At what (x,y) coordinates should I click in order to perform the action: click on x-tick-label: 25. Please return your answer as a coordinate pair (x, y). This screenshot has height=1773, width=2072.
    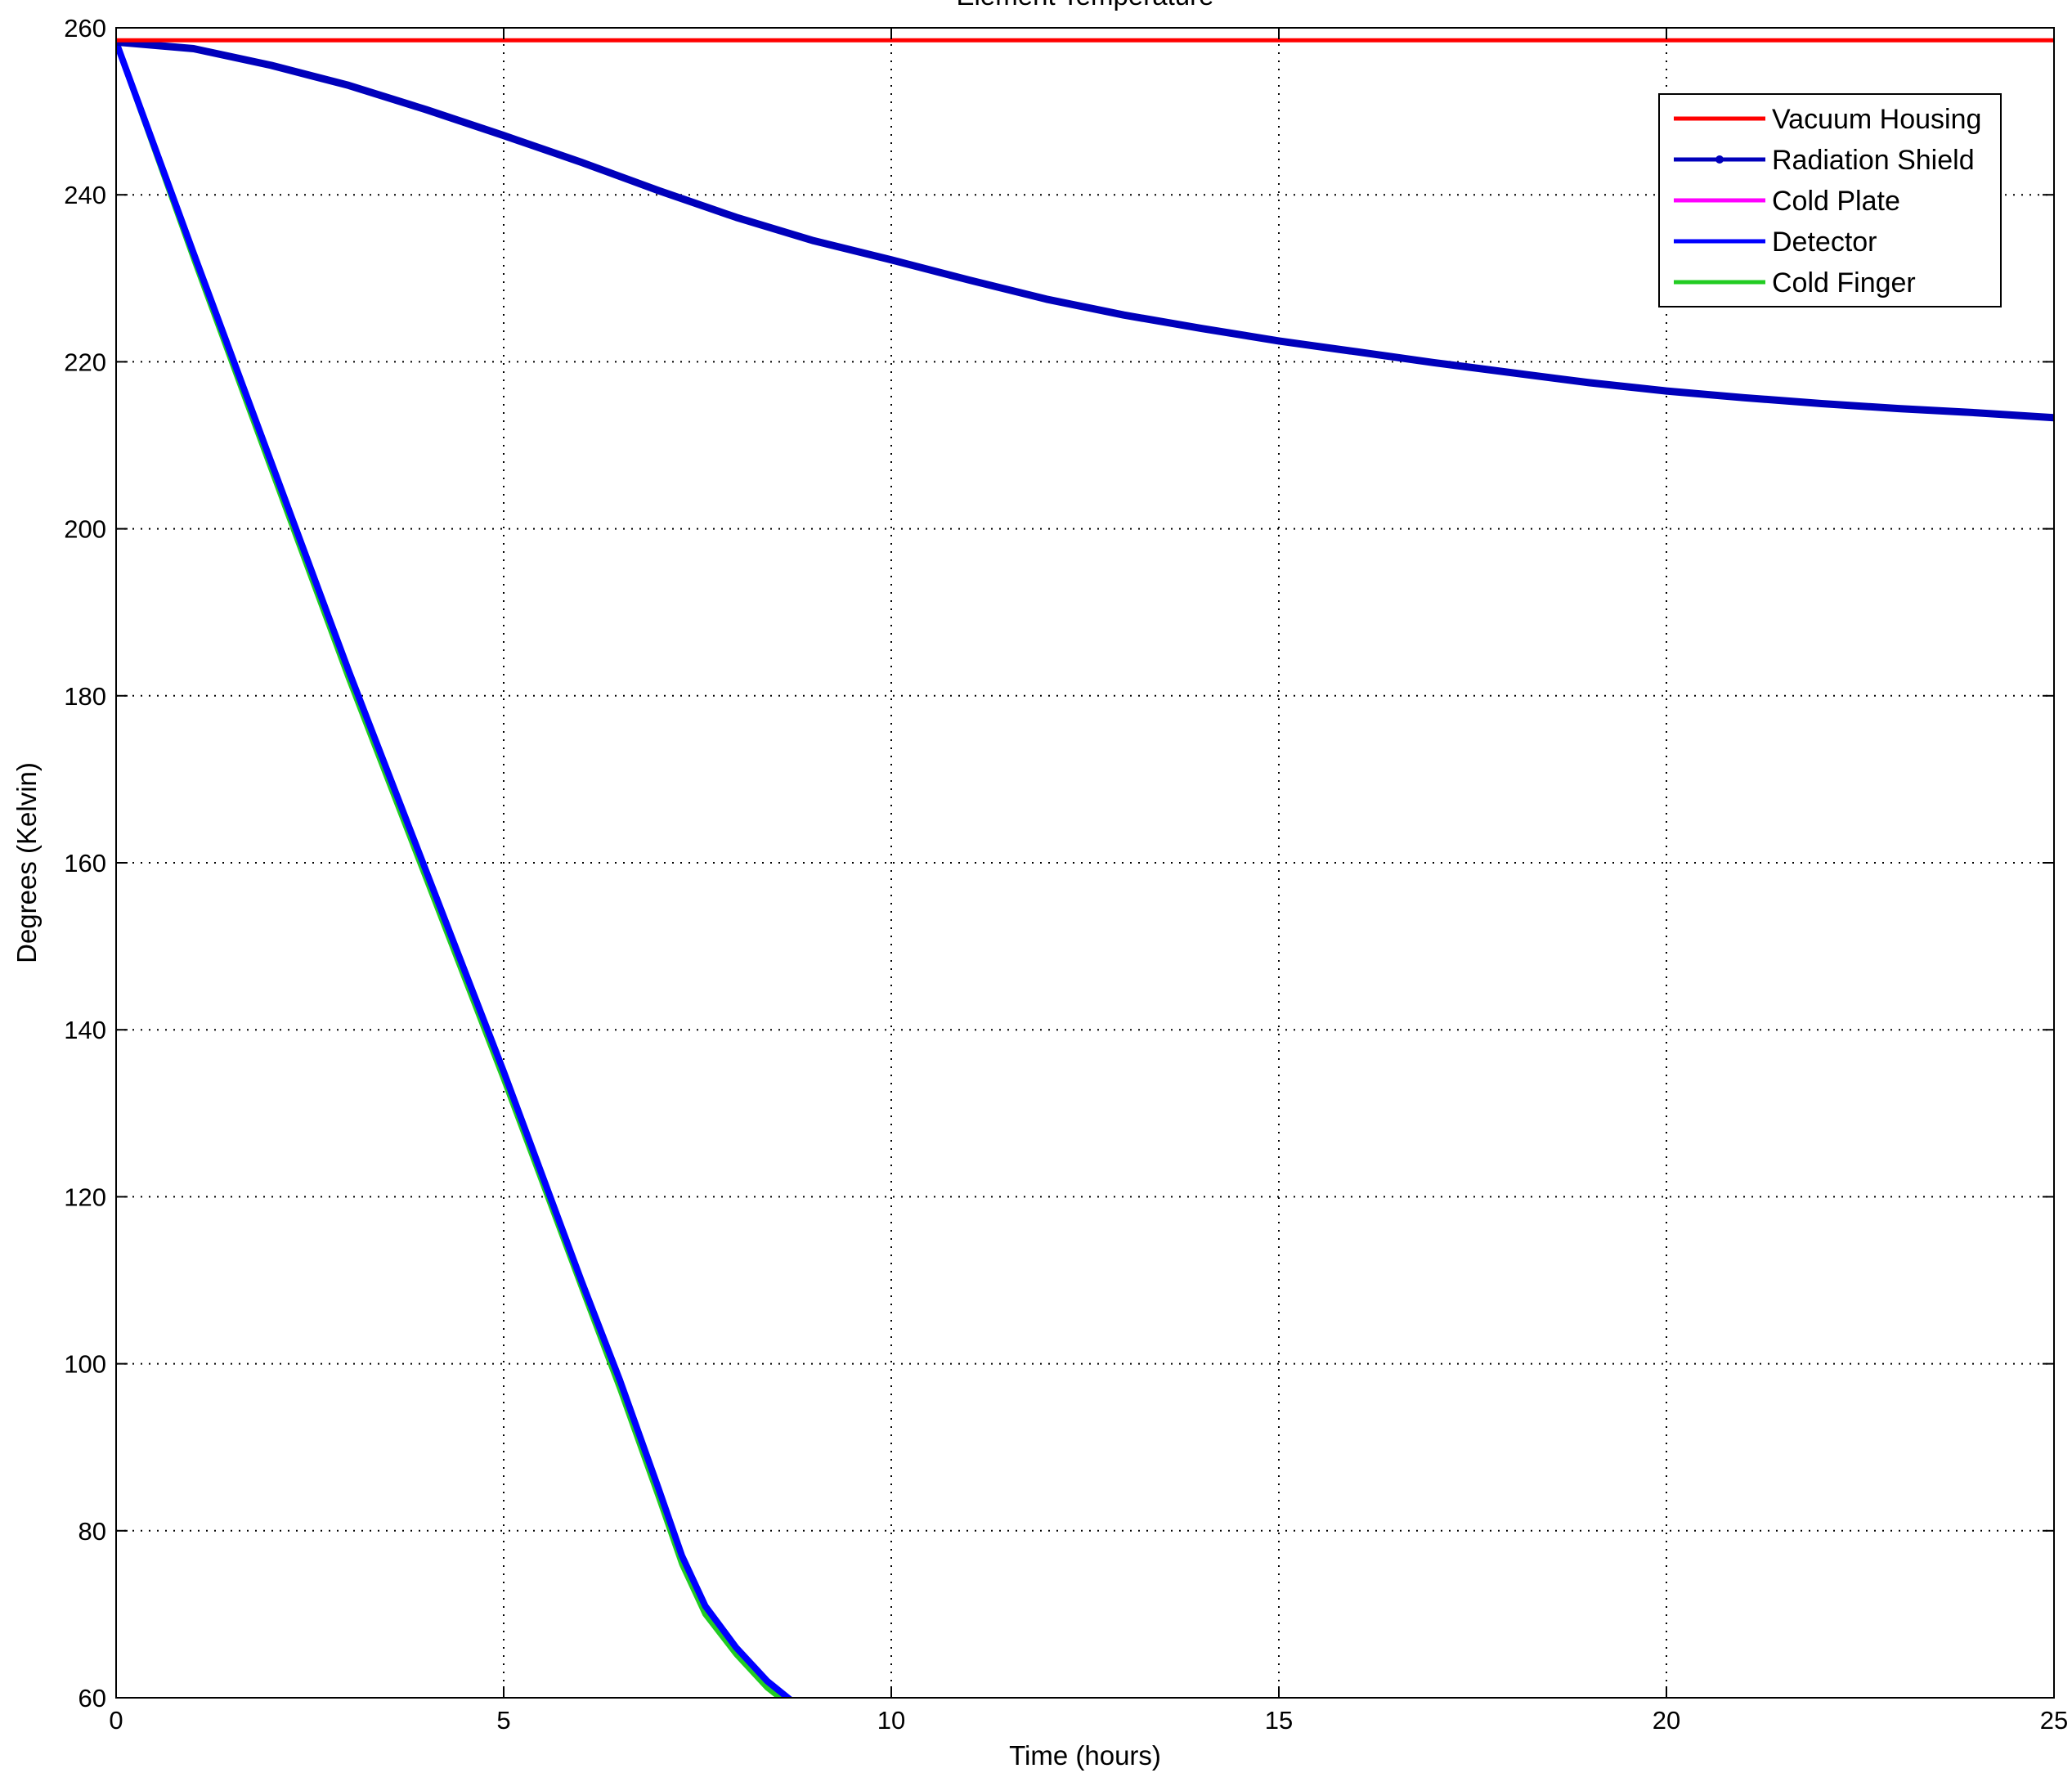
    Looking at the image, I should click on (2054, 1720).